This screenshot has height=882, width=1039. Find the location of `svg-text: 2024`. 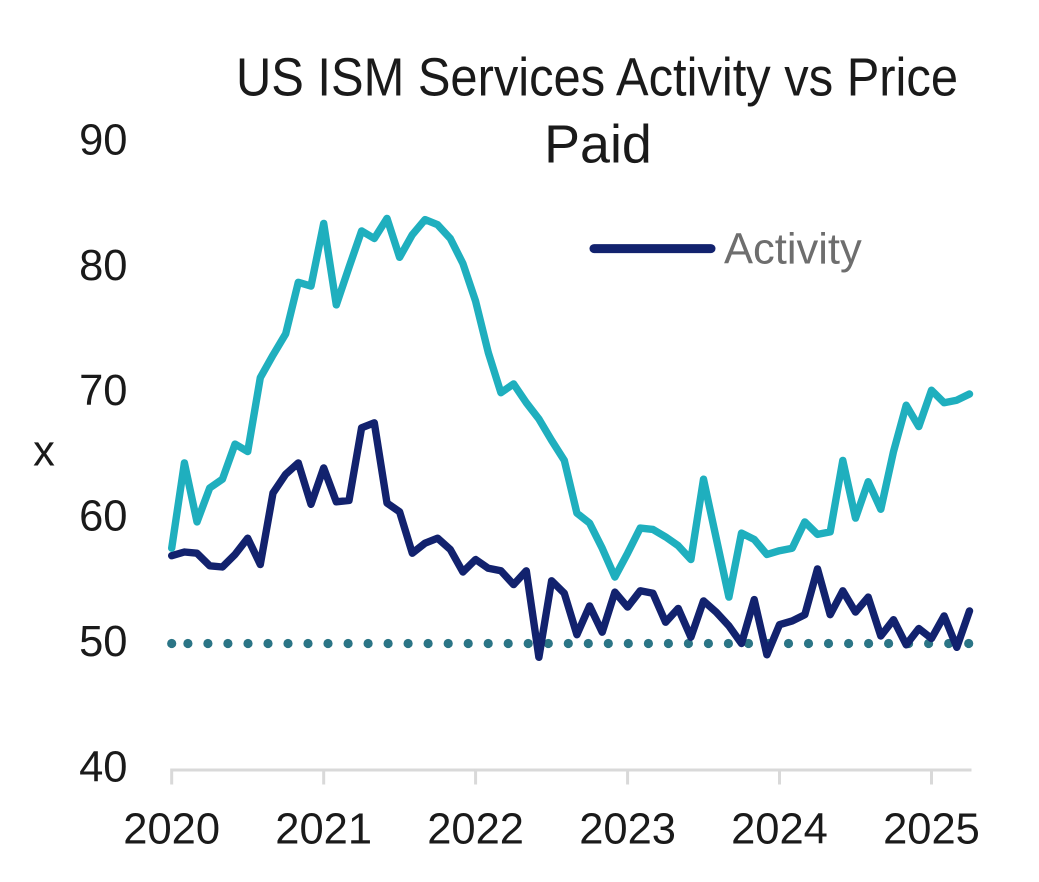

svg-text: 2024 is located at coordinates (779, 830).